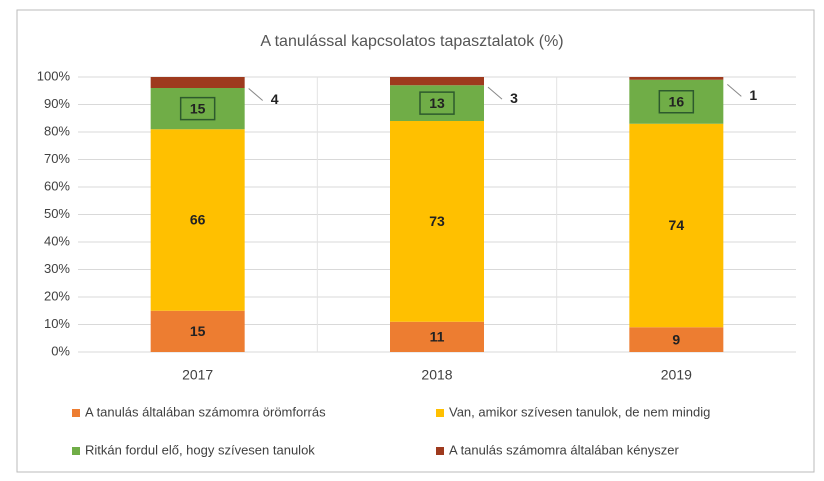 The height and width of the screenshot is (481, 824). I want to click on legend-label: Ritkán fordul elő, hogy szívesen tanulok, so click(200, 449).